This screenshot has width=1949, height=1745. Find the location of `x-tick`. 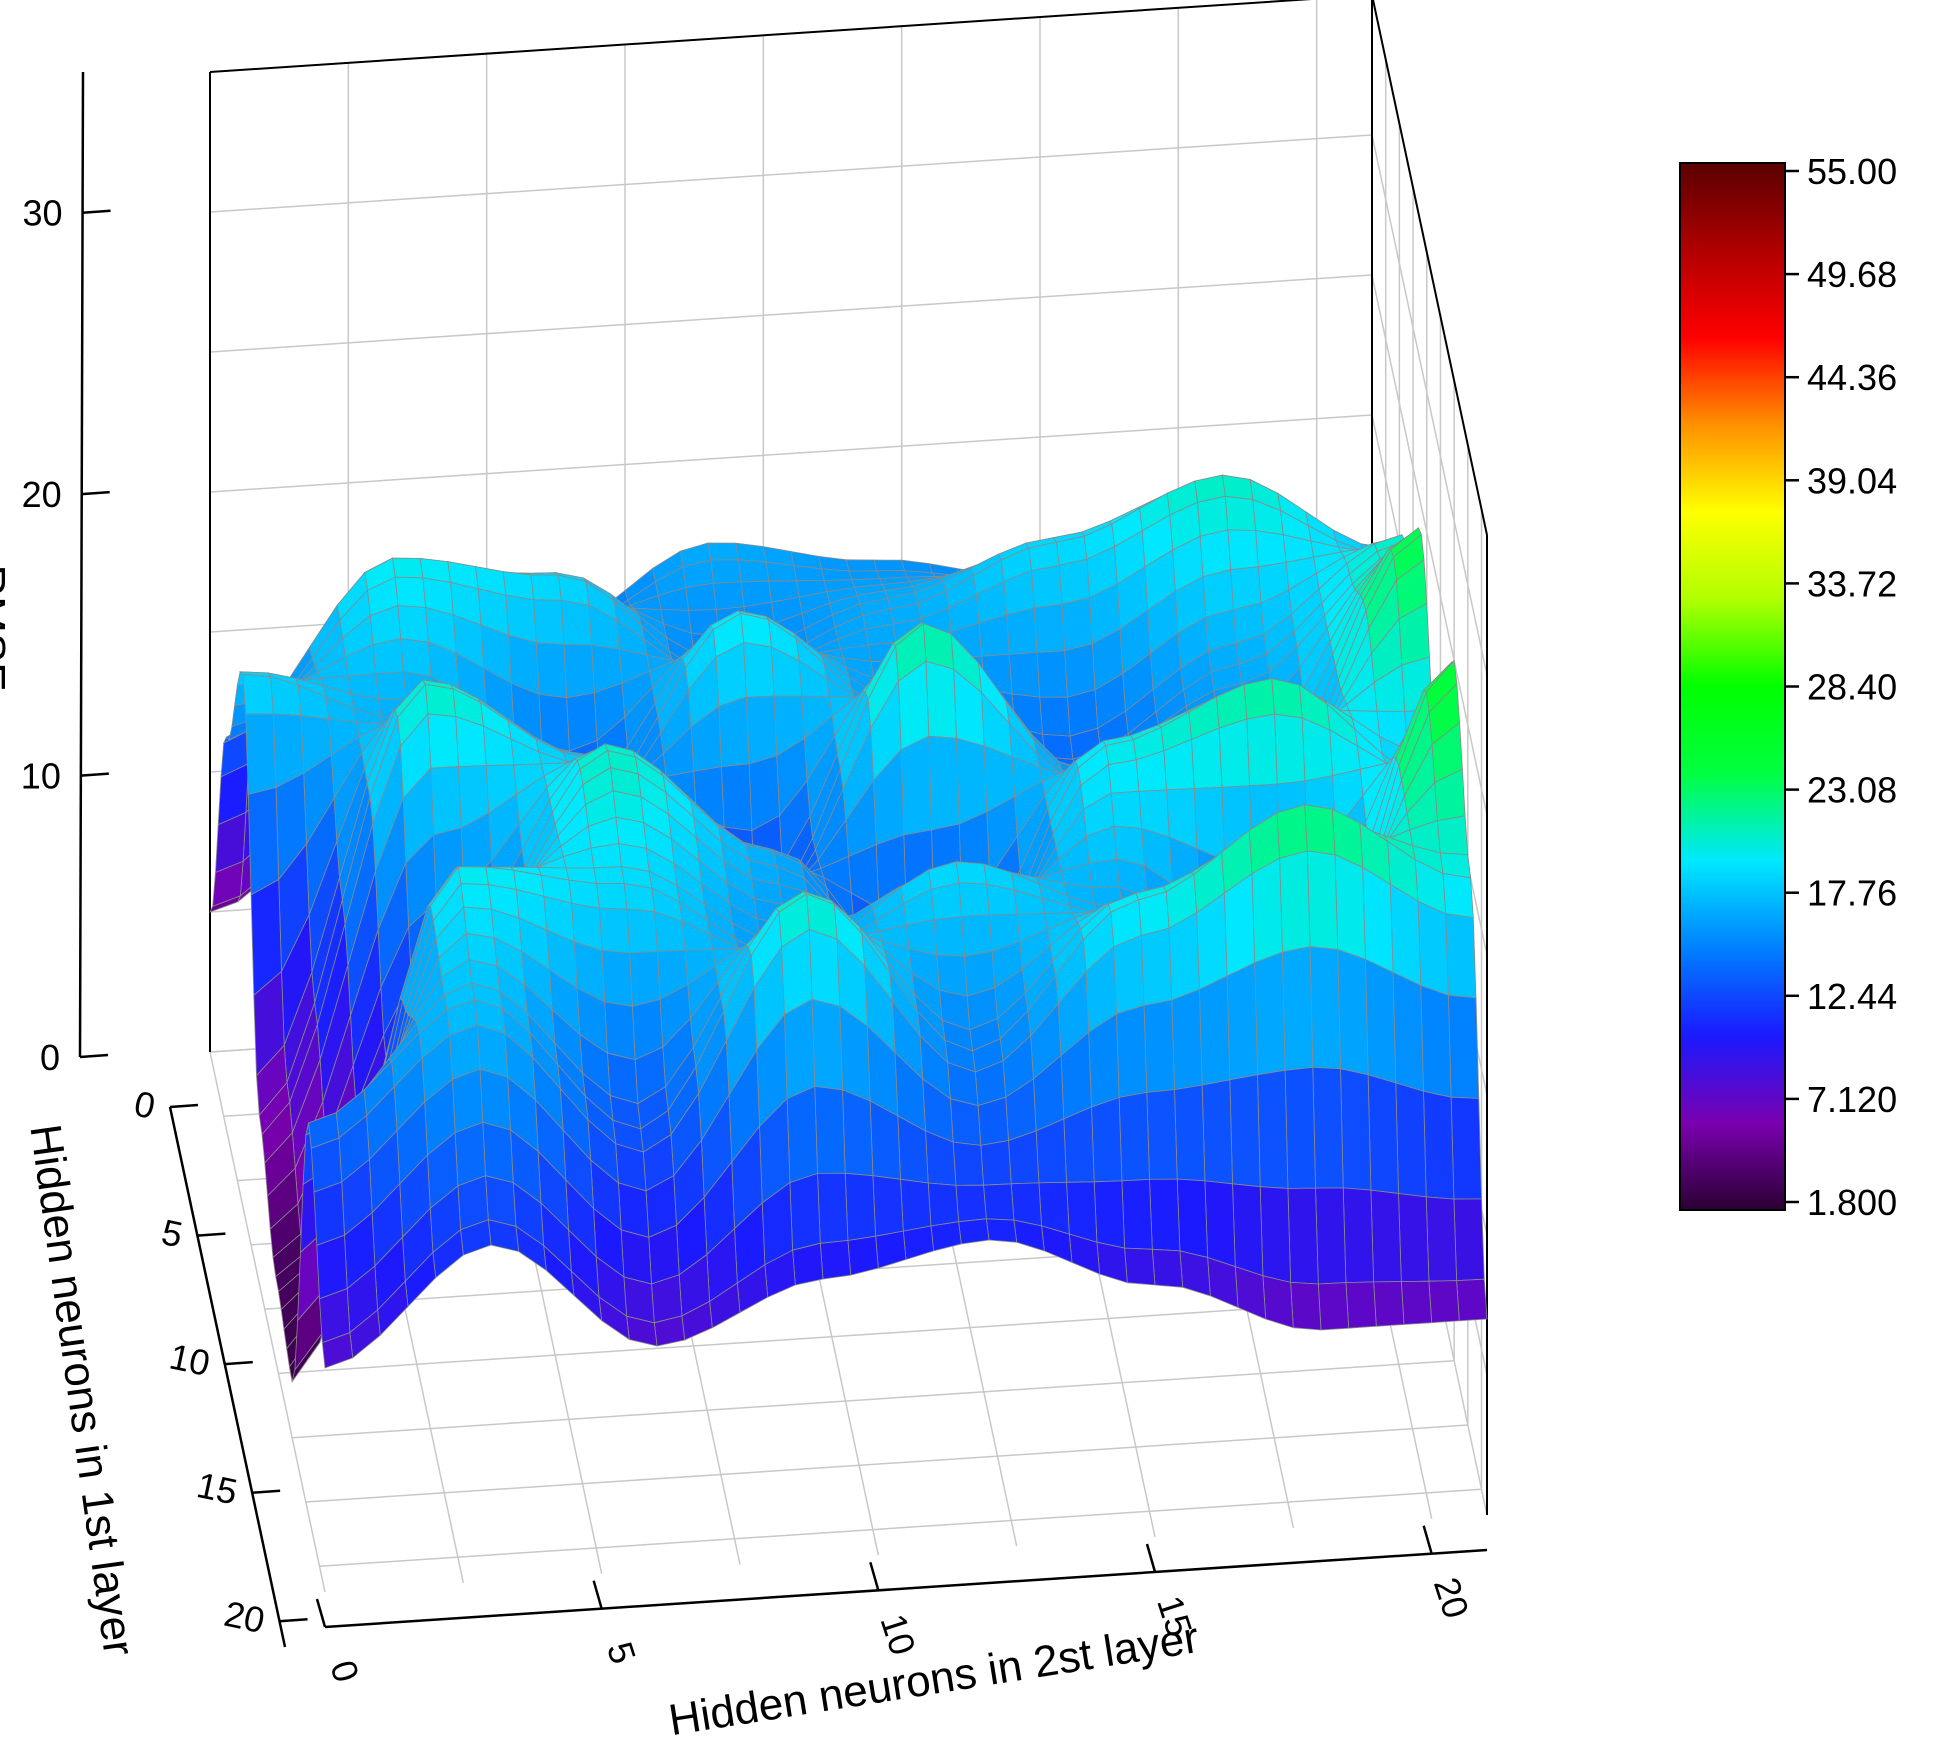

x-tick is located at coordinates (874, 1576).